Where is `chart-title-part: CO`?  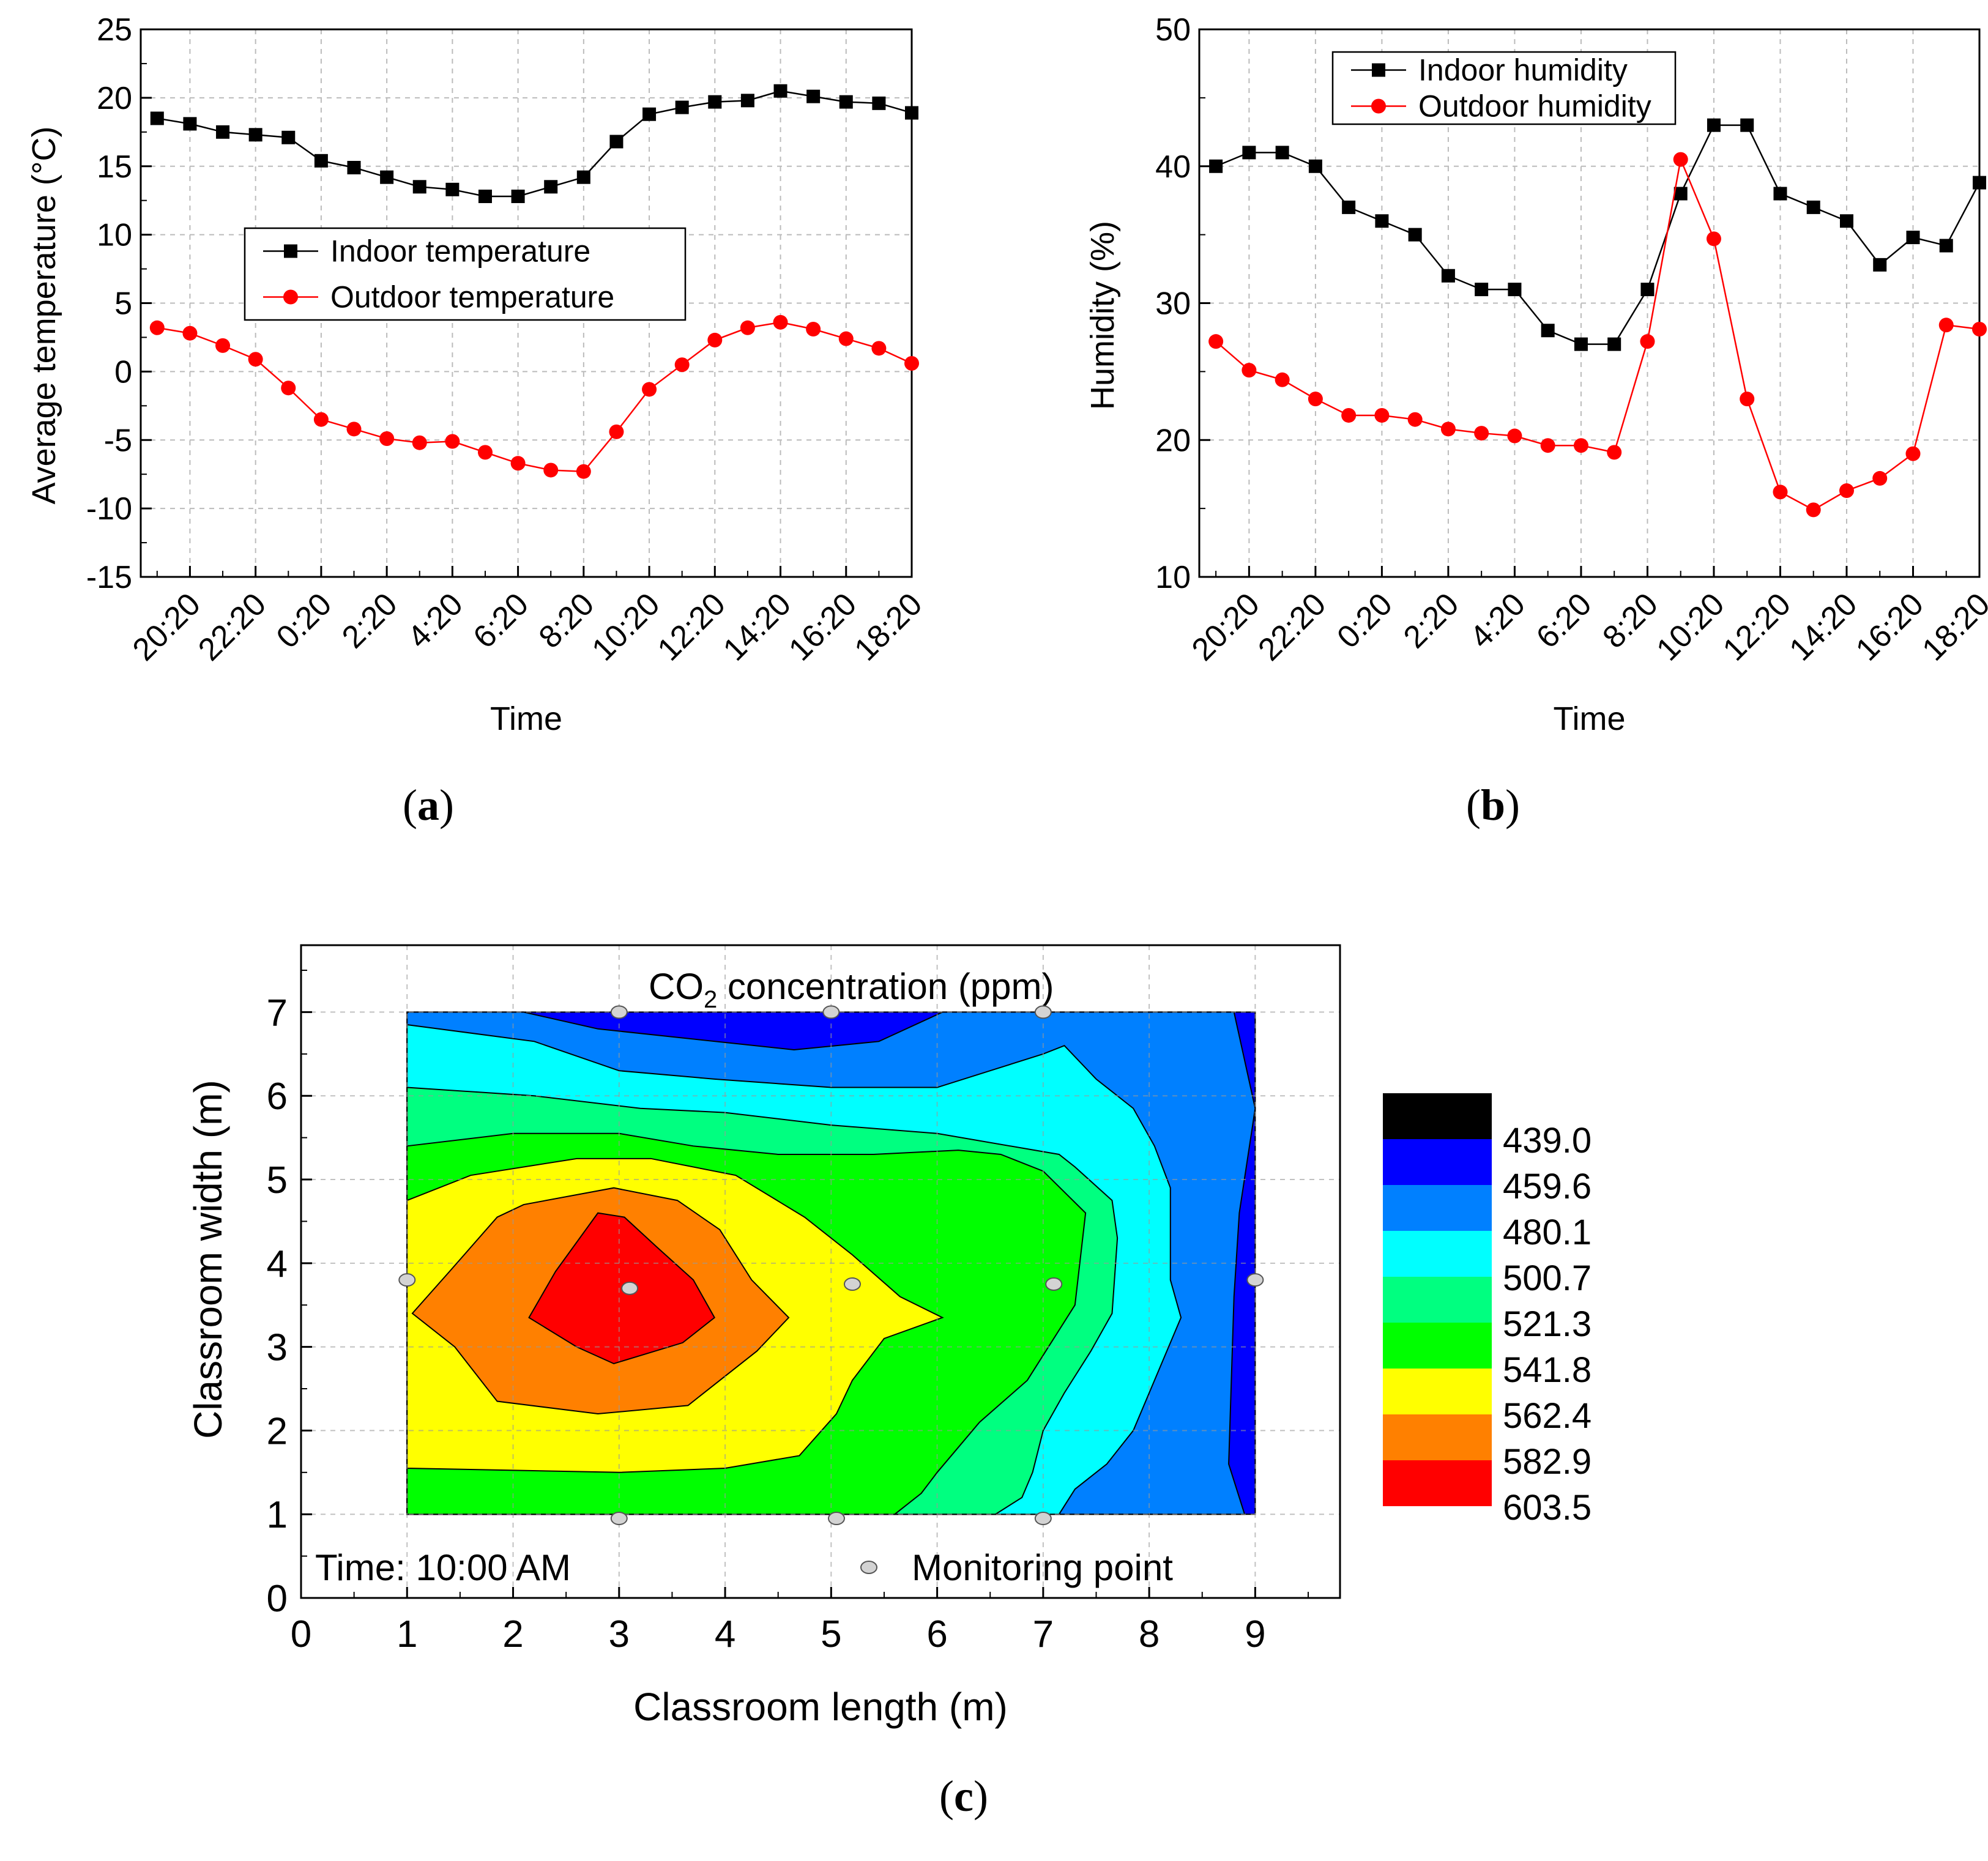
chart-title-part: CO is located at coordinates (676, 986).